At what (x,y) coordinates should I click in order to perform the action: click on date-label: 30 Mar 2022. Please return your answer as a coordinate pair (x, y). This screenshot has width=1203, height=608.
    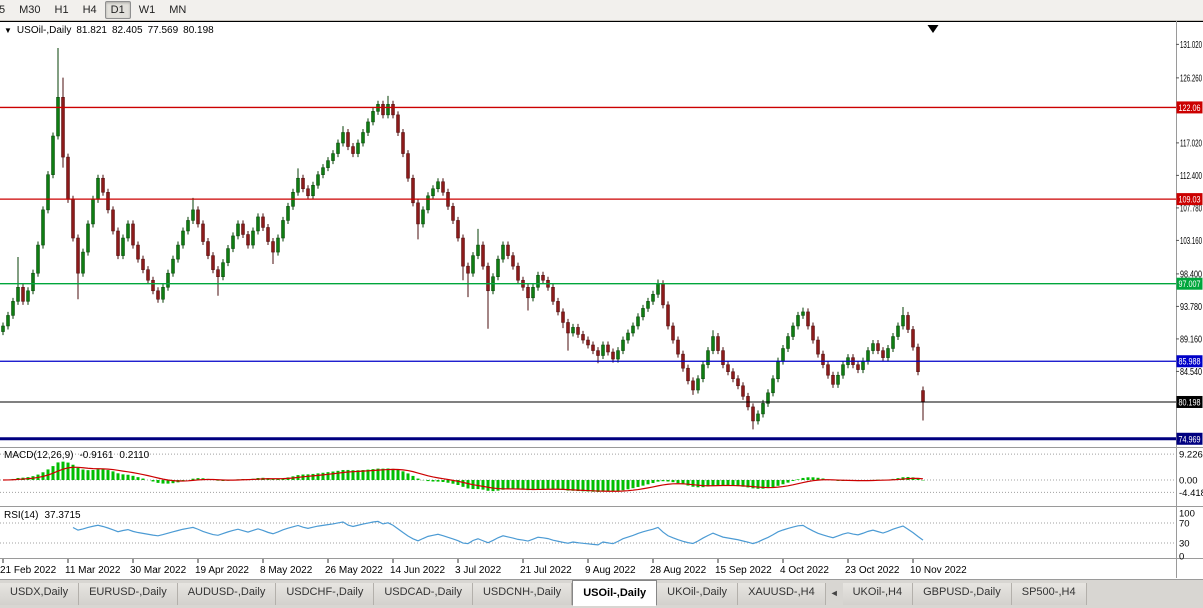
    Looking at the image, I should click on (158, 570).